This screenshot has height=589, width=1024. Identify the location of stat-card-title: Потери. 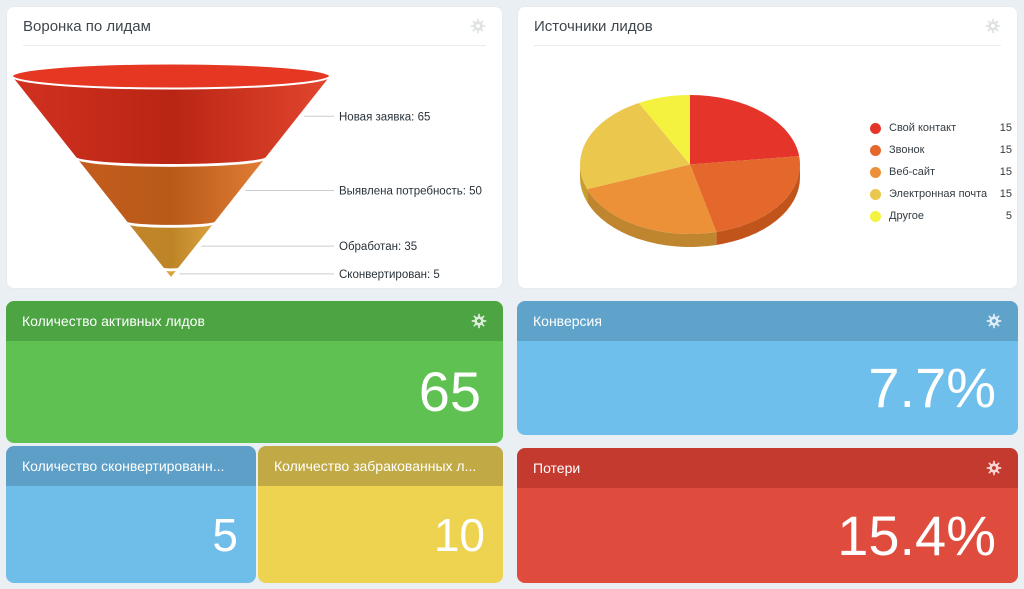
(557, 468).